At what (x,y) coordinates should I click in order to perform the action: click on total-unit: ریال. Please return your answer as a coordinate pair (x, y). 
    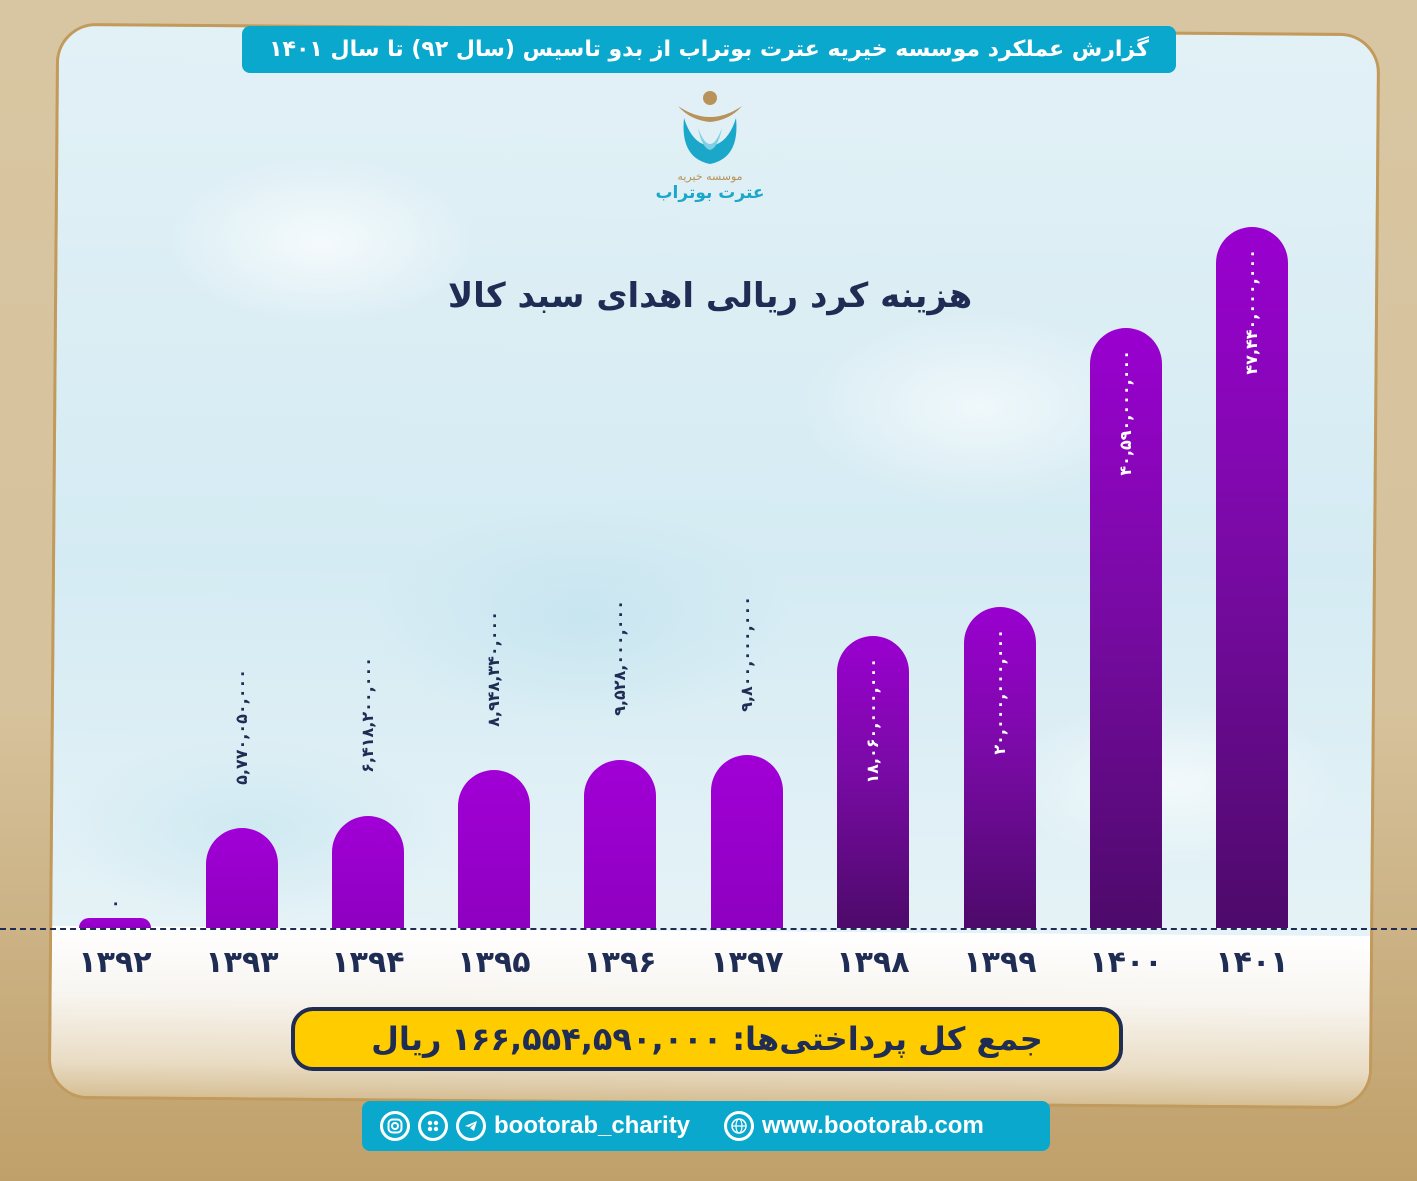
    Looking at the image, I should click on (406, 1039).